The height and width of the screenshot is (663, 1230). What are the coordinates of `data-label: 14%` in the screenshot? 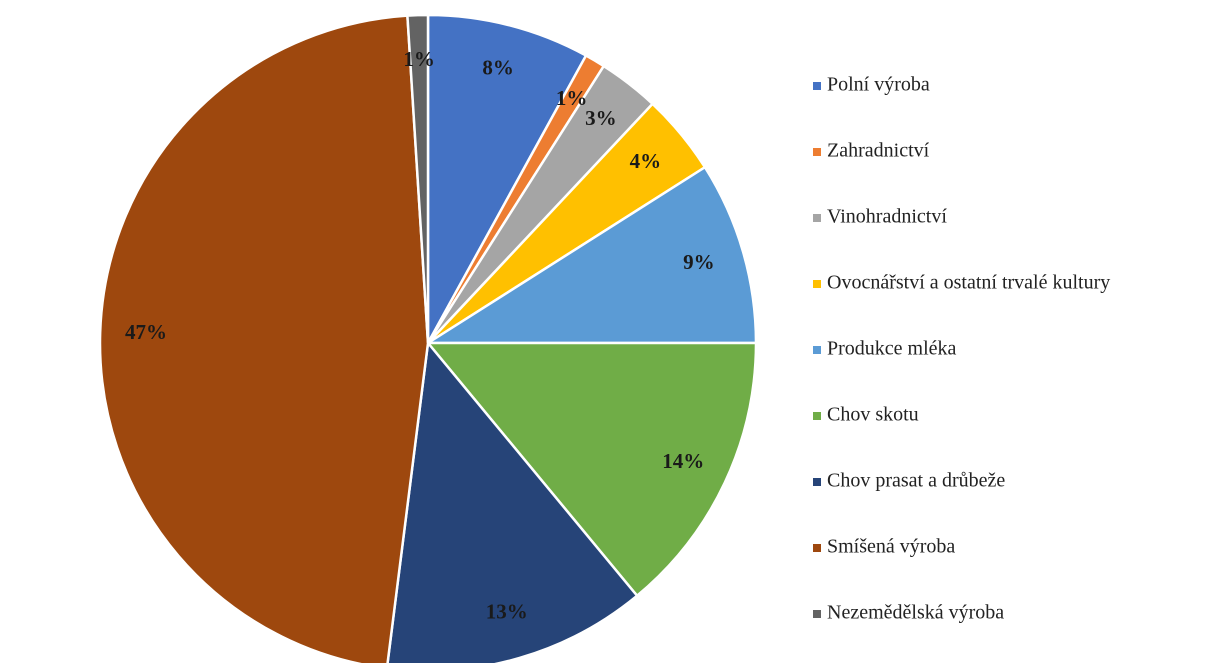 It's located at (683, 461).